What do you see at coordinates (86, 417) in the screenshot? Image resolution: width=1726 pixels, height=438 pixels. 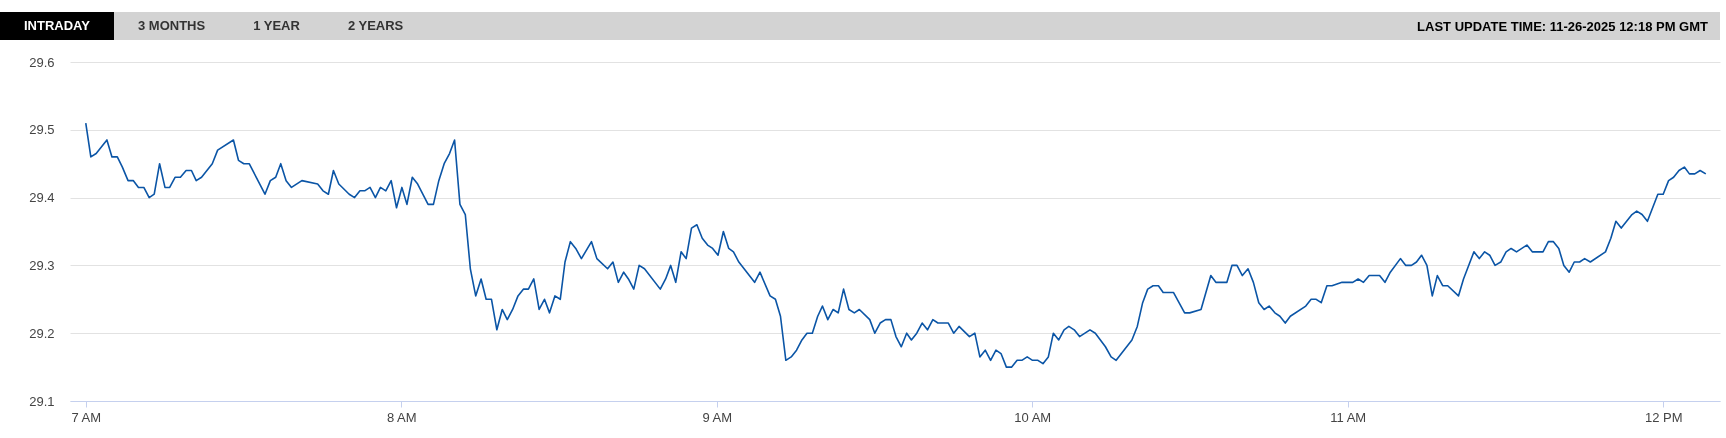 I see `x-tick-label: 7 AM` at bounding box center [86, 417].